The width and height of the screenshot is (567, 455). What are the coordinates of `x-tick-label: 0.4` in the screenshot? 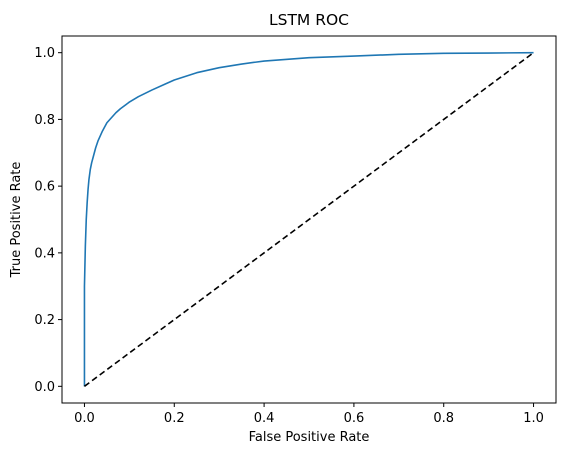 It's located at (264, 418).